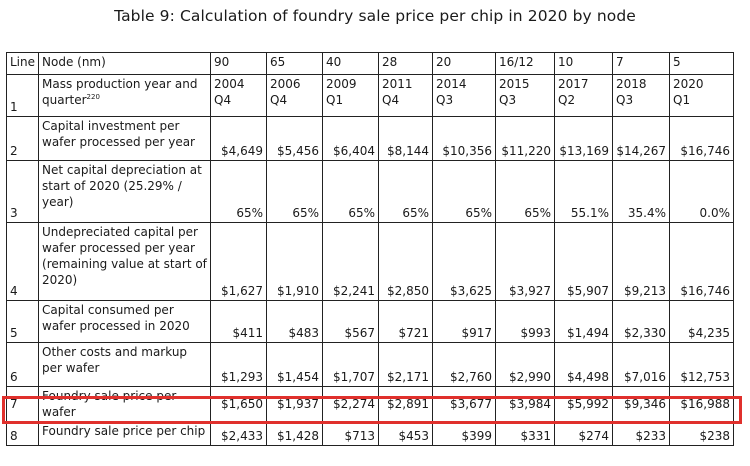 The image size is (750, 466). I want to click on value-cell: $9,346, so click(641, 404).